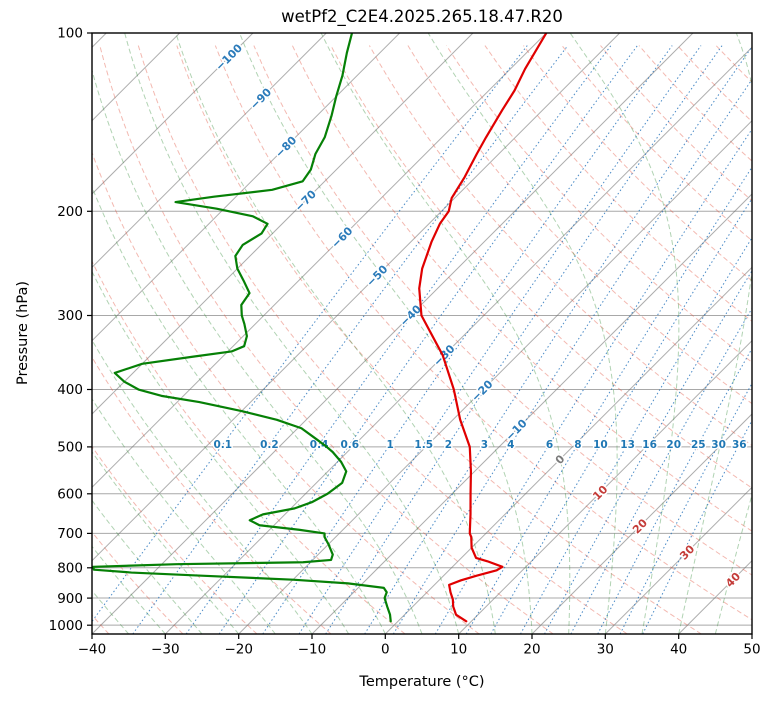 This screenshot has width=775, height=708. Describe the element at coordinates (448, 445) in the screenshot. I see `mixing-ratio-label: 2` at that location.